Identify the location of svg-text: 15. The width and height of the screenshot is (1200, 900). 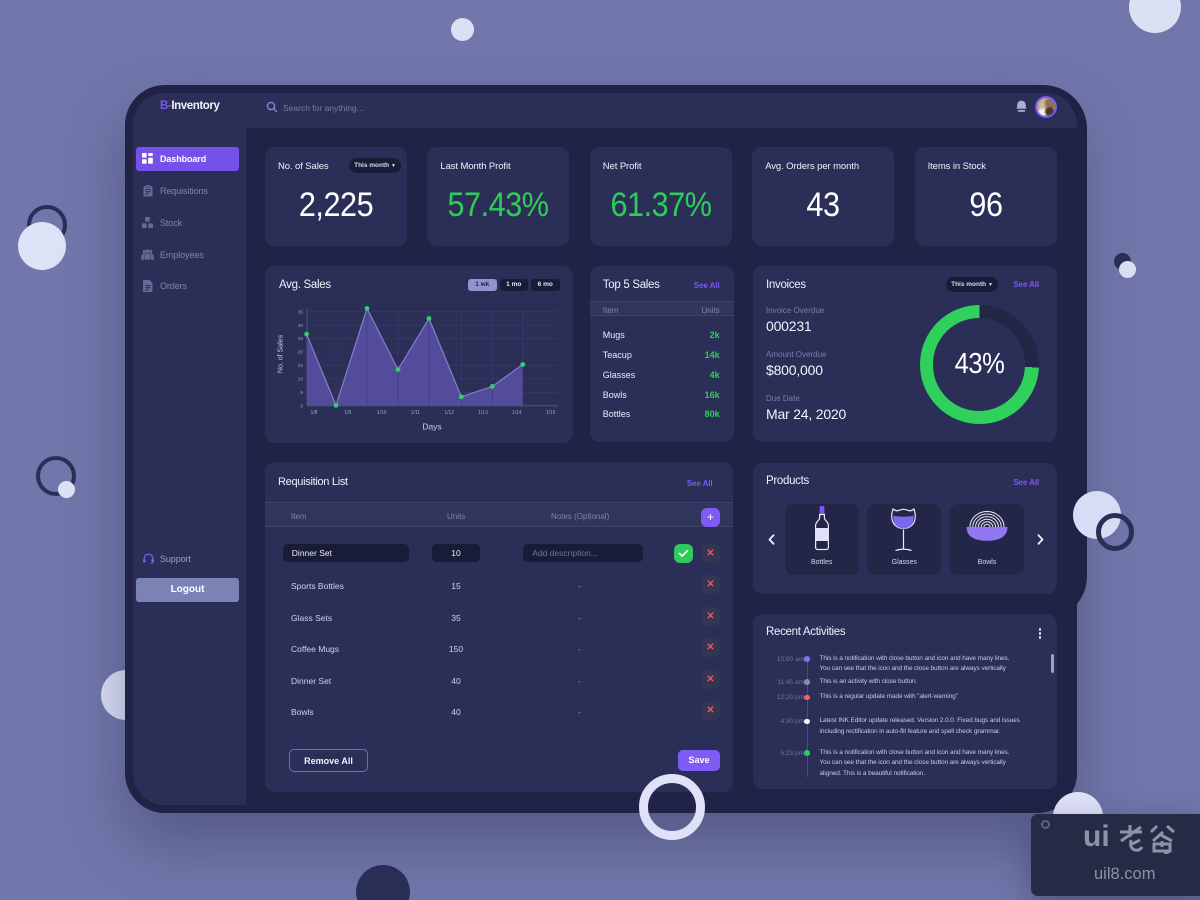
(301, 366).